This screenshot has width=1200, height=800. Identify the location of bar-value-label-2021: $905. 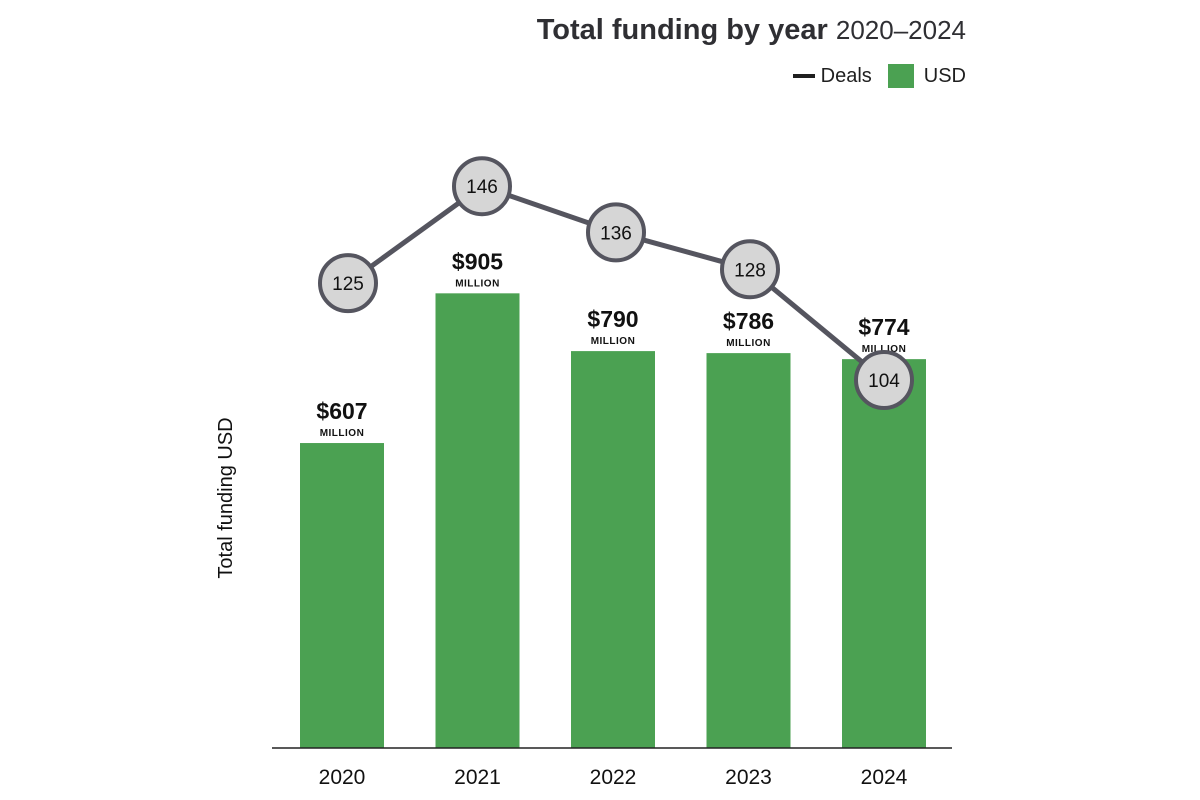
(477, 261).